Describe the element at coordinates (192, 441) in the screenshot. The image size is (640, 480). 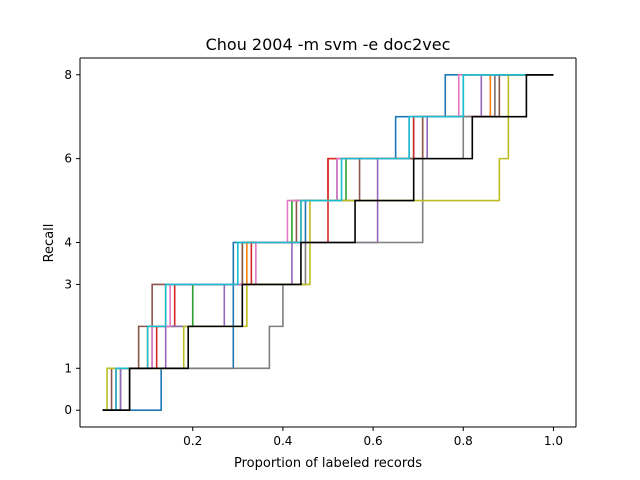
I see `x-tick-label: 0.2` at that location.